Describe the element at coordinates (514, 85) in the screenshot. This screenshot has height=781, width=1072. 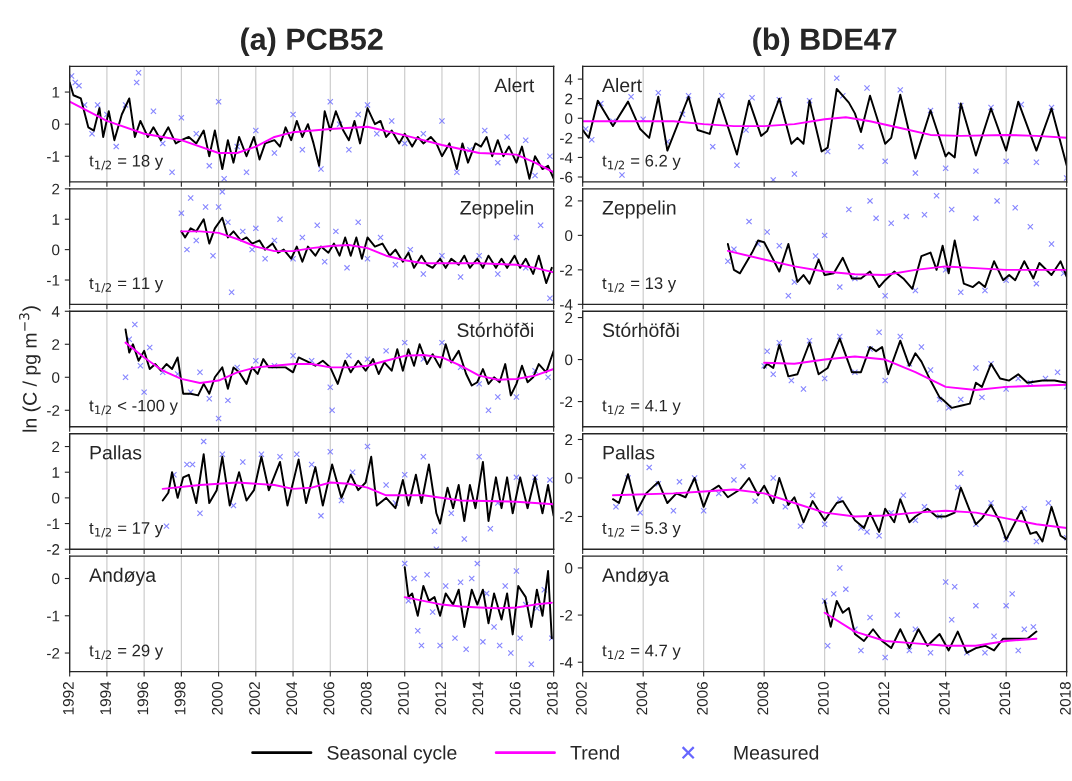
I see `annotation: Alert` at that location.